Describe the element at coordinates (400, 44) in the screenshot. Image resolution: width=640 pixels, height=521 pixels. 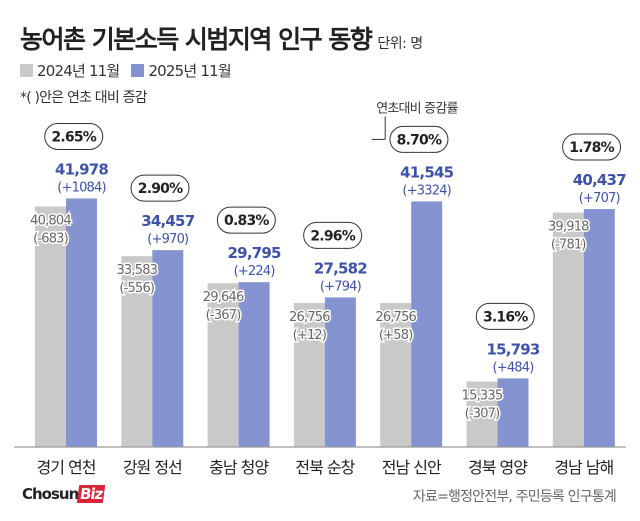
I see `unit-label: 단위: 명` at that location.